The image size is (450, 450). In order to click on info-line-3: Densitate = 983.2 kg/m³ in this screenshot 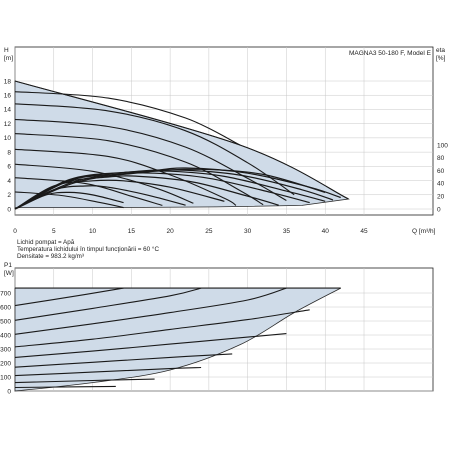, I will do `click(50, 256)`.